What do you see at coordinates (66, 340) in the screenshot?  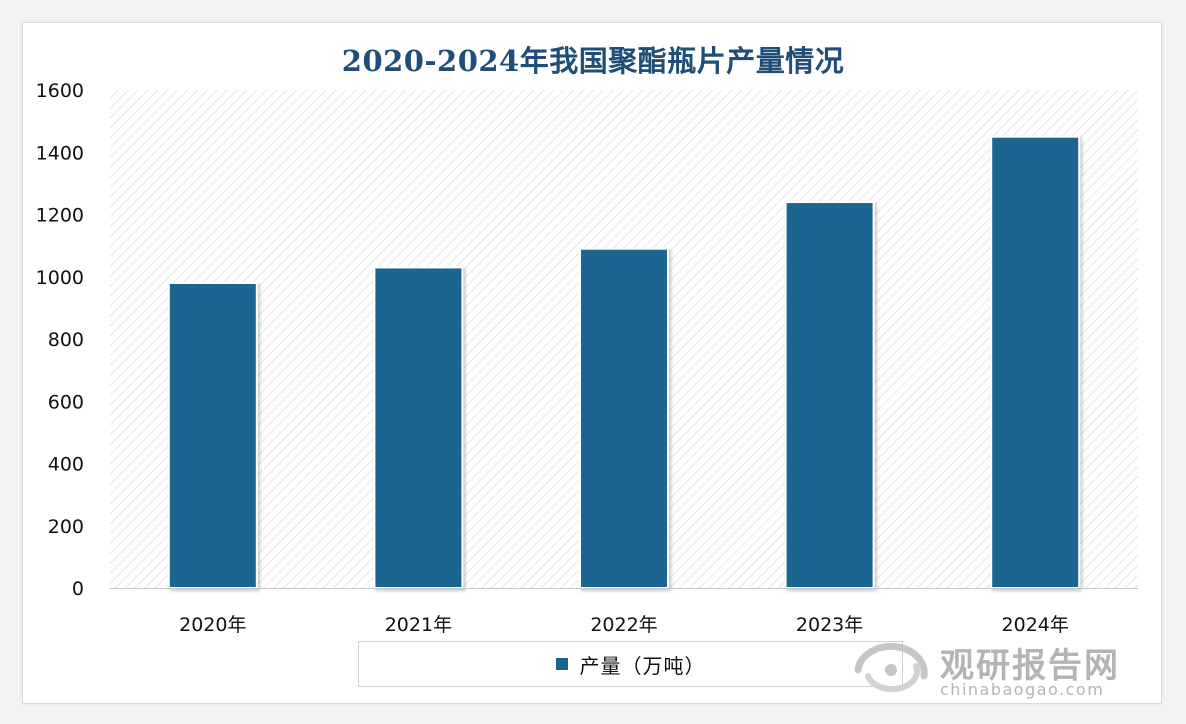 I see `y-tick-label: 800` at bounding box center [66, 340].